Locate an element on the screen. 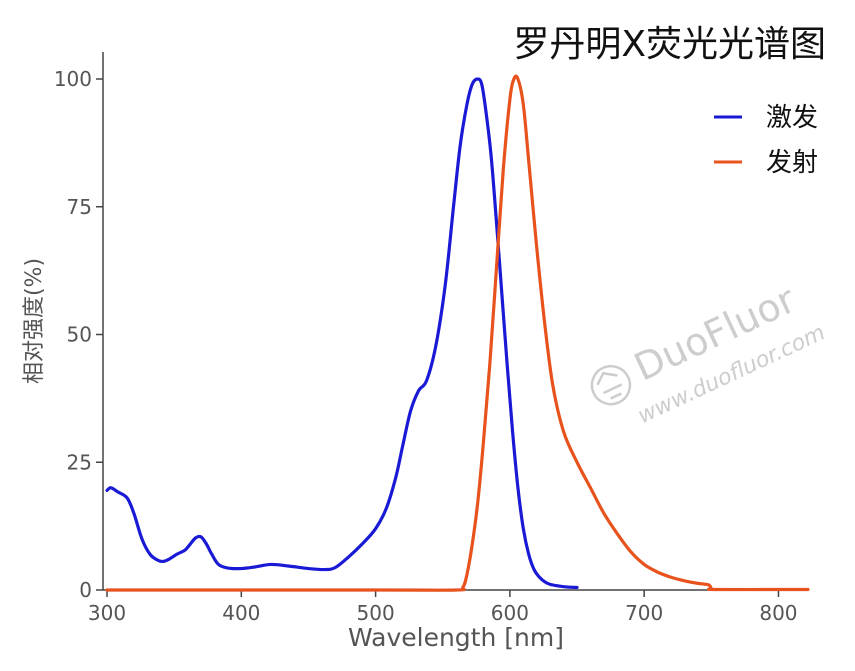 This screenshot has width=855, height=671. chart-title: 罗丹明X荧光光谱图 is located at coordinates (669, 44).